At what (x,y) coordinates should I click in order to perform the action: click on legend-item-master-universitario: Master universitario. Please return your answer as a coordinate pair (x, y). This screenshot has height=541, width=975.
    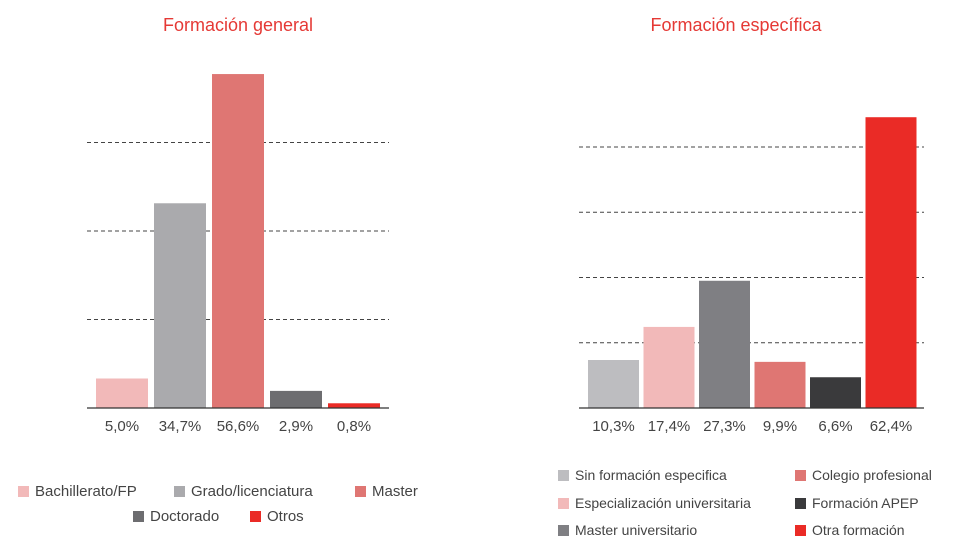
    Looking at the image, I should click on (627, 530).